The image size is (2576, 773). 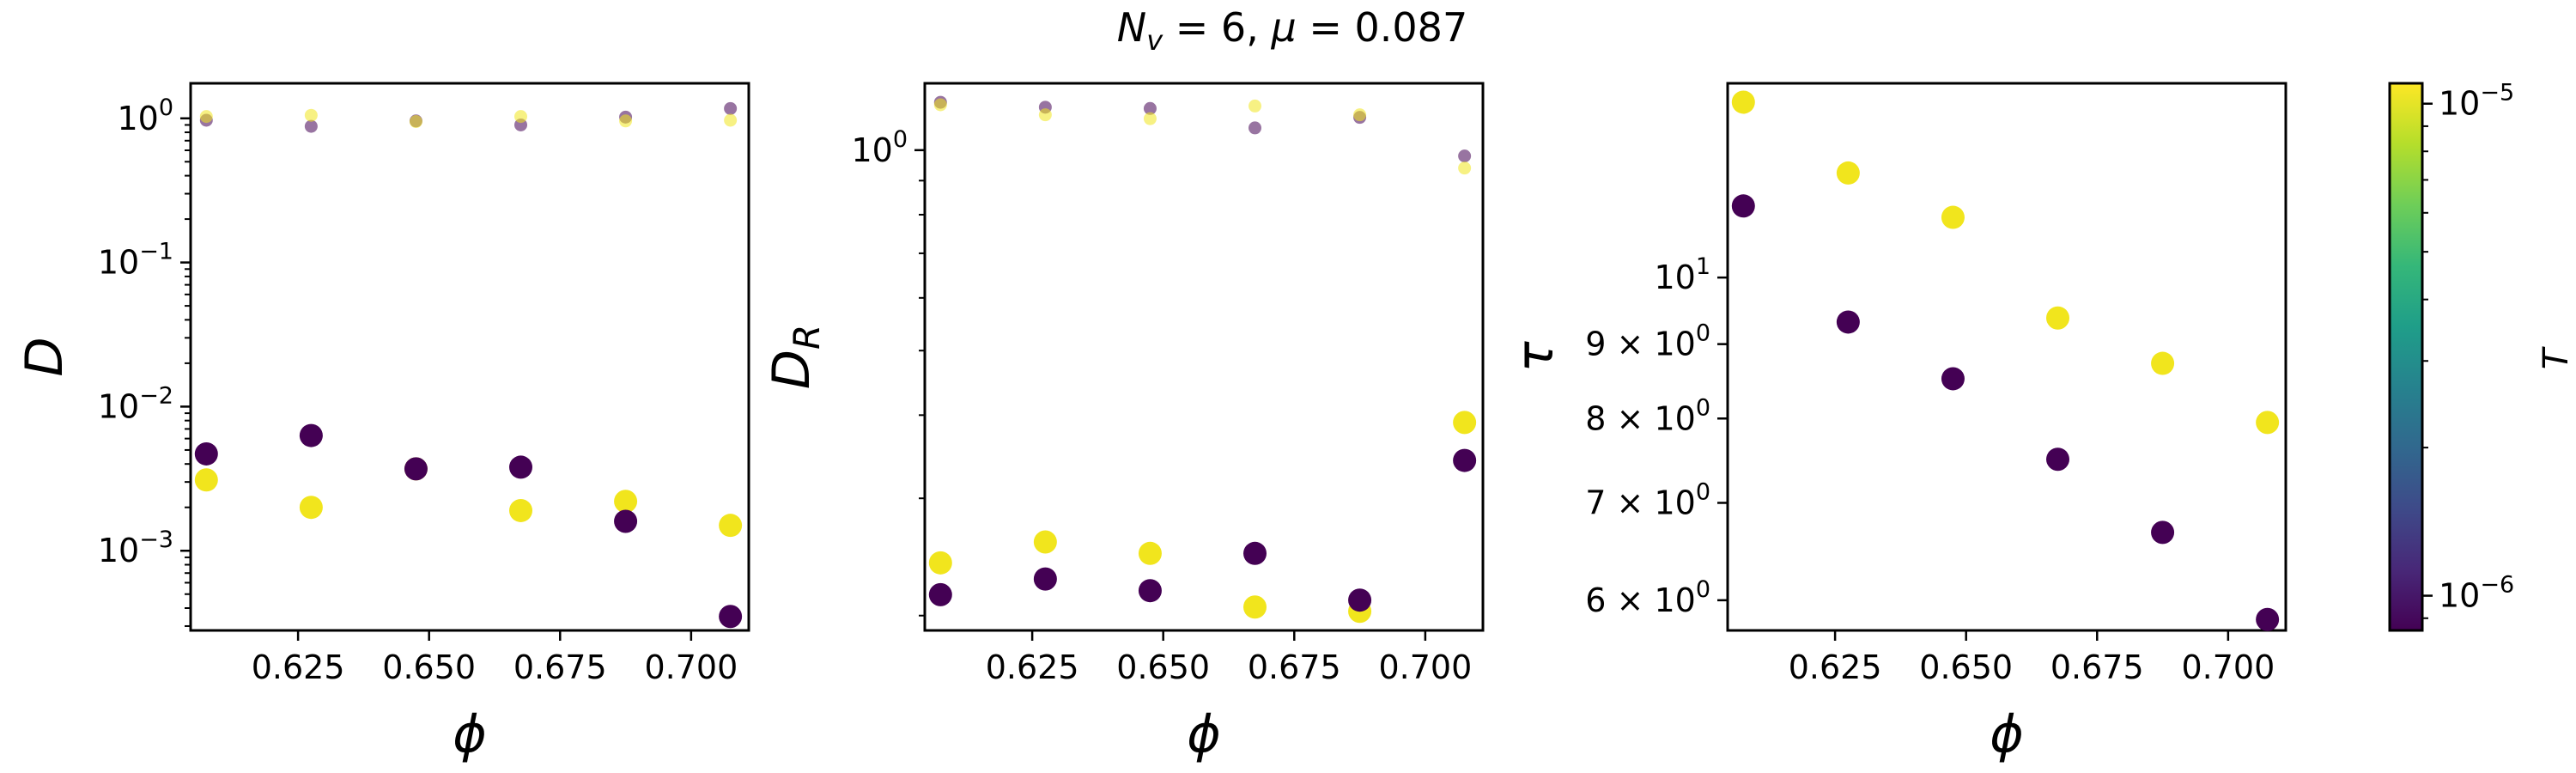 I want to click on suptitle-n-sub: v, so click(x=1155, y=40).